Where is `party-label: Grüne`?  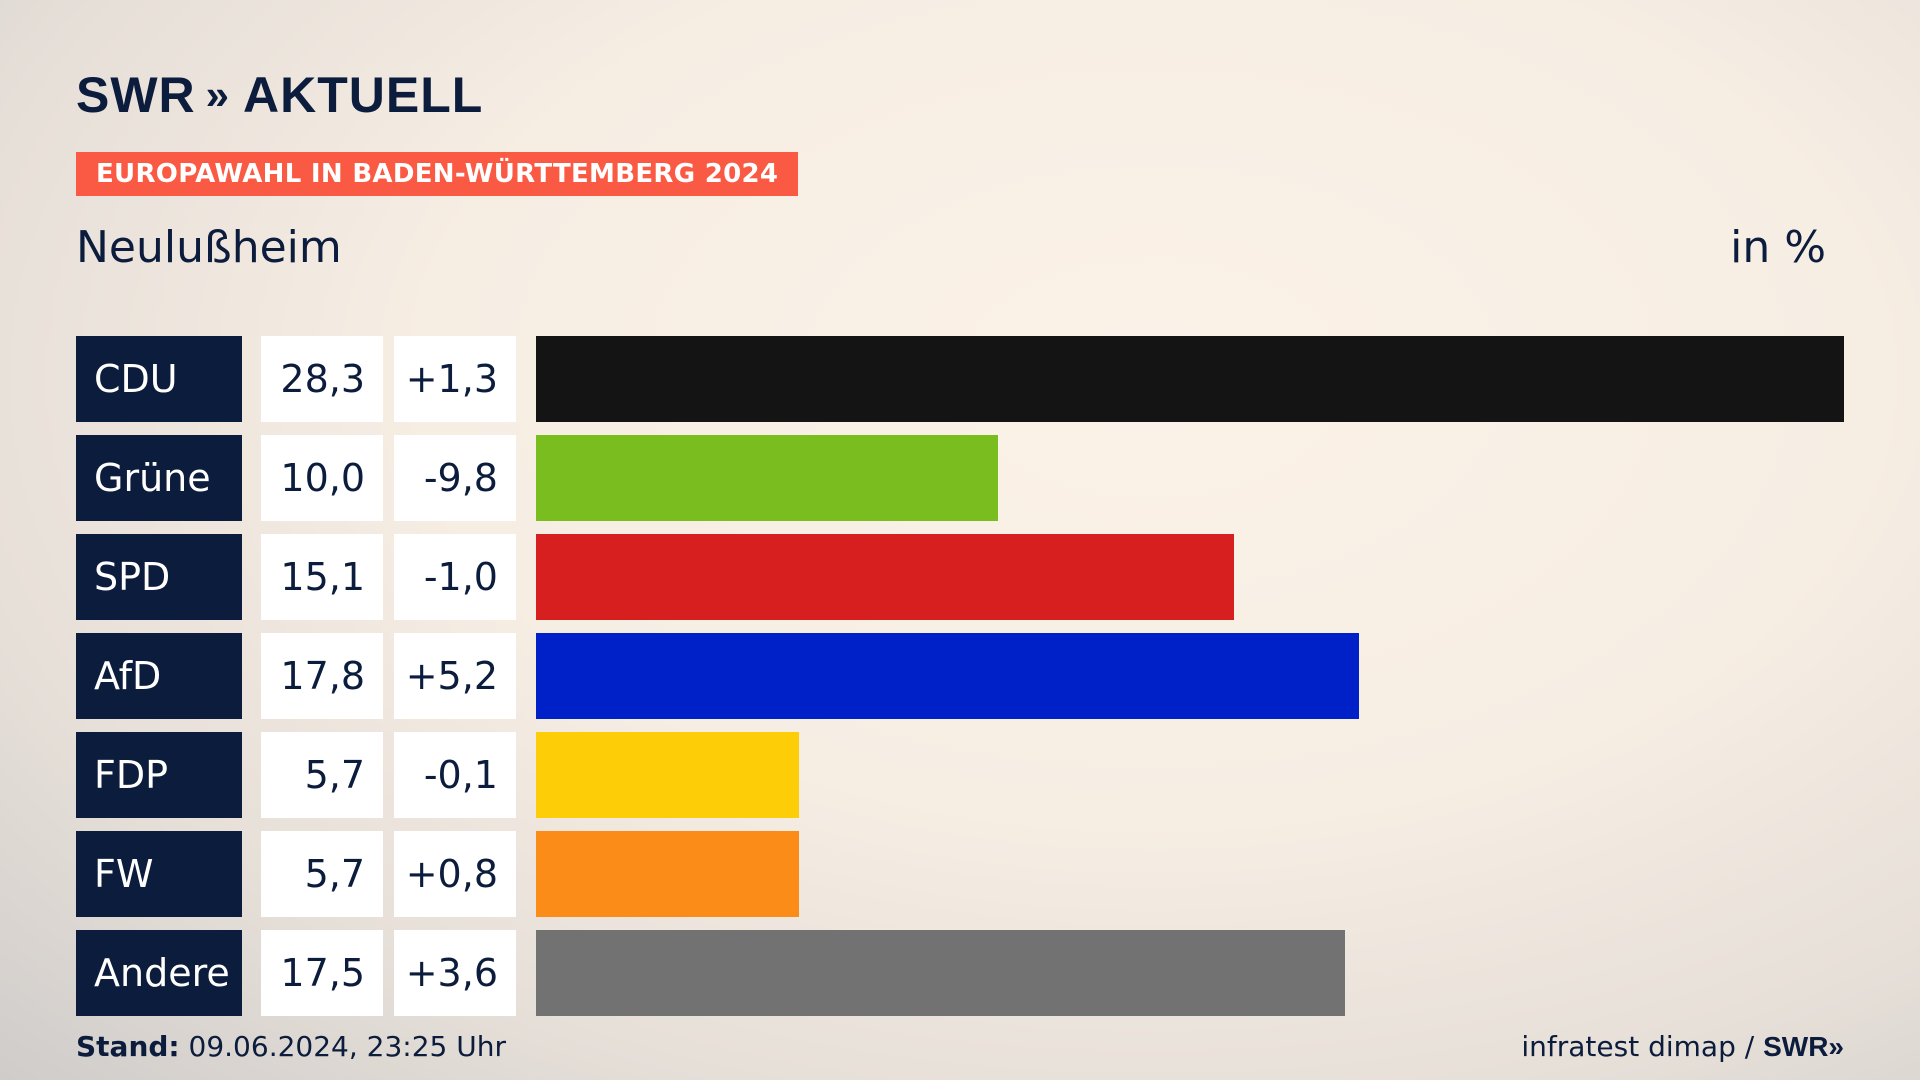 party-label: Grüne is located at coordinates (159, 478).